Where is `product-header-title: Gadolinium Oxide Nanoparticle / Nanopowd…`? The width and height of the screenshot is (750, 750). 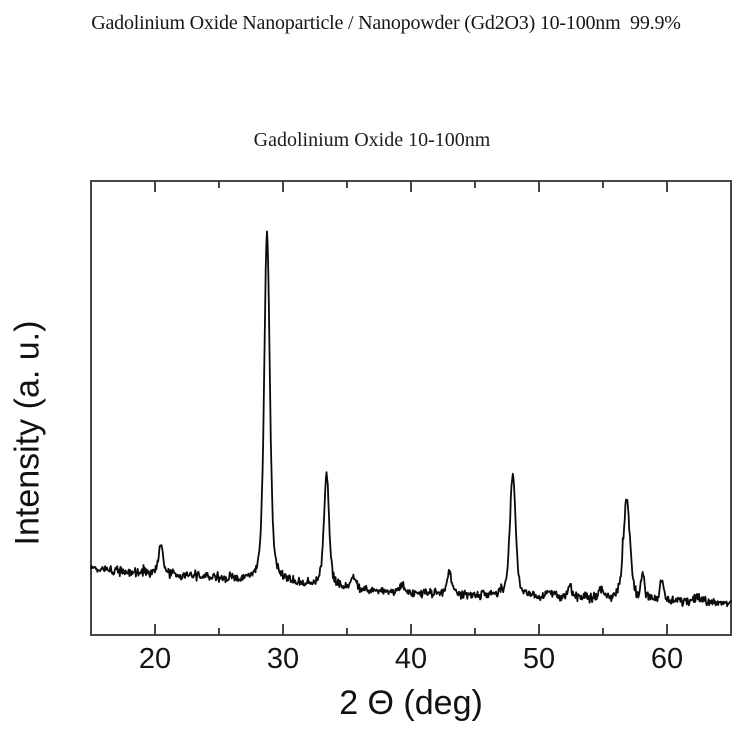
product-header-title: Gadolinium Oxide Nanoparticle / Nanopowd… is located at coordinates (386, 23).